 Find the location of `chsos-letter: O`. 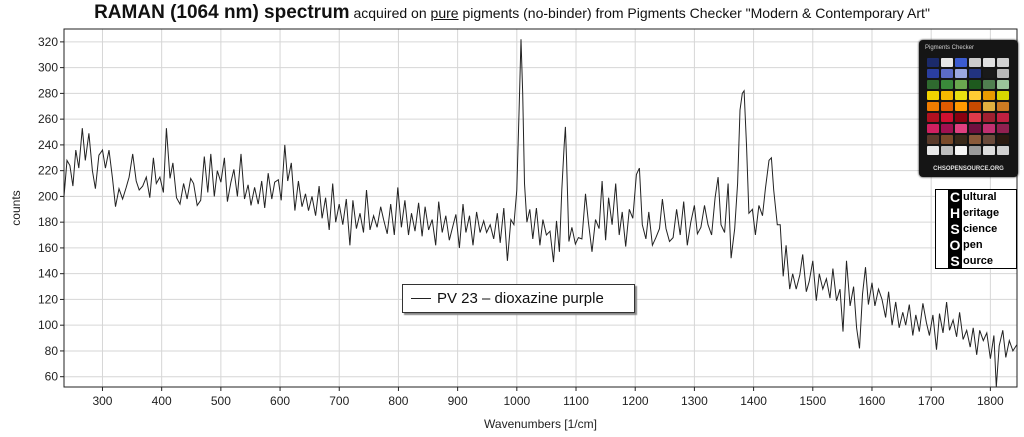

chsos-letter: O is located at coordinates (955, 245).